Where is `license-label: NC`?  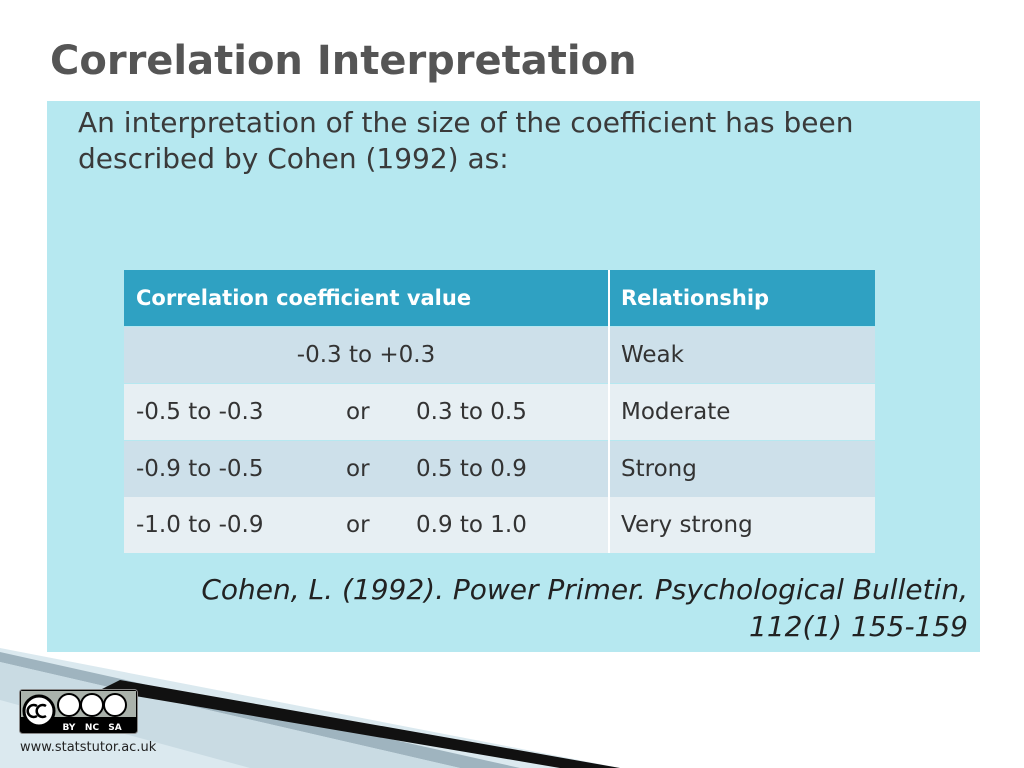
license-label: NC is located at coordinates (92, 728).